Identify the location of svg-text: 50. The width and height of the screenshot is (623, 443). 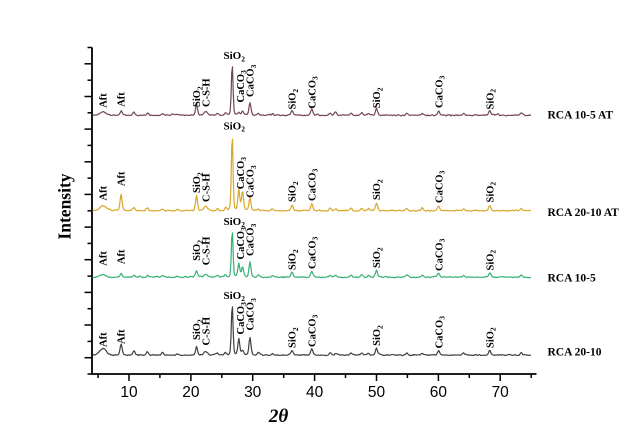
(377, 392).